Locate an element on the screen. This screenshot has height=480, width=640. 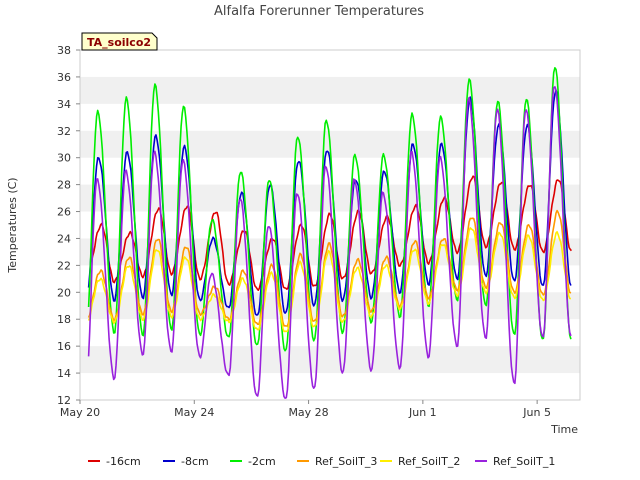
y-tick-label: 32 is located at coordinates (64, 131).